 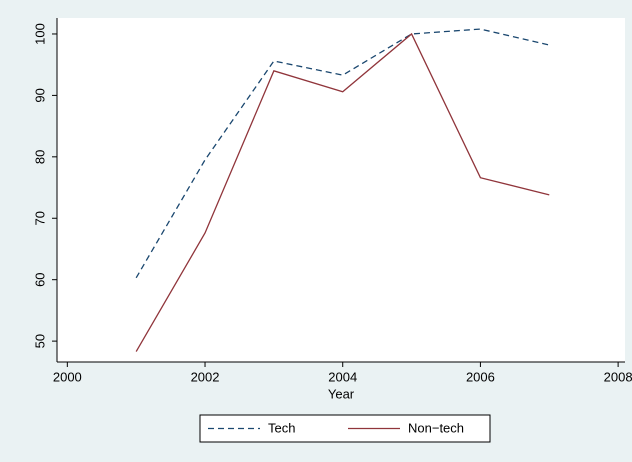 What do you see at coordinates (480, 376) in the screenshot?
I see `x-tick-label: 2006` at bounding box center [480, 376].